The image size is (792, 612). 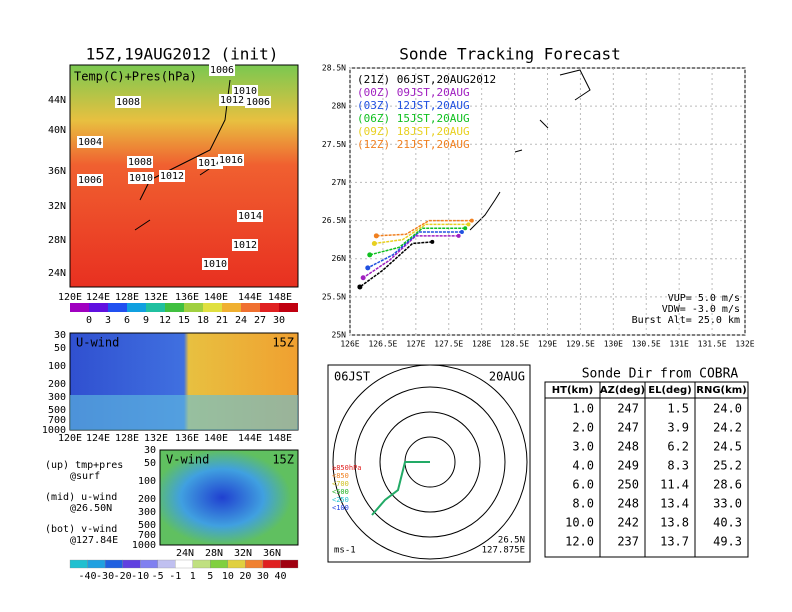 What do you see at coordinates (727, 466) in the screenshot?
I see `table-cell: 25.2` at bounding box center [727, 466].